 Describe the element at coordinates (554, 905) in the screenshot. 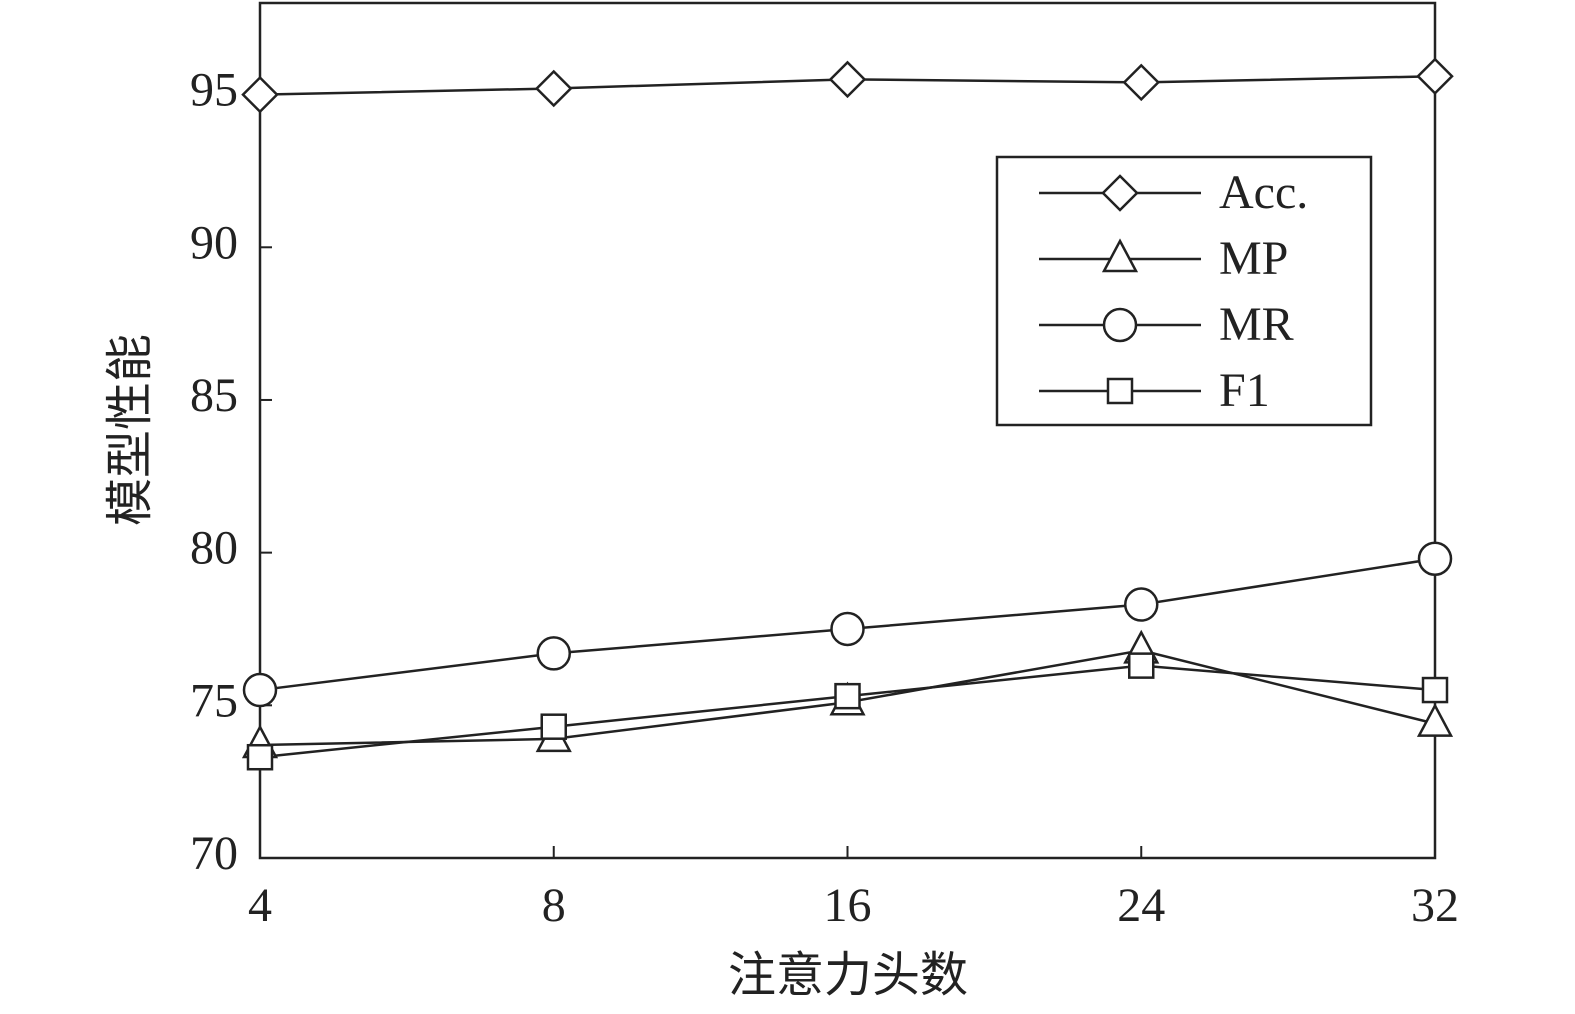

I see `x-tick-label: 8` at that location.